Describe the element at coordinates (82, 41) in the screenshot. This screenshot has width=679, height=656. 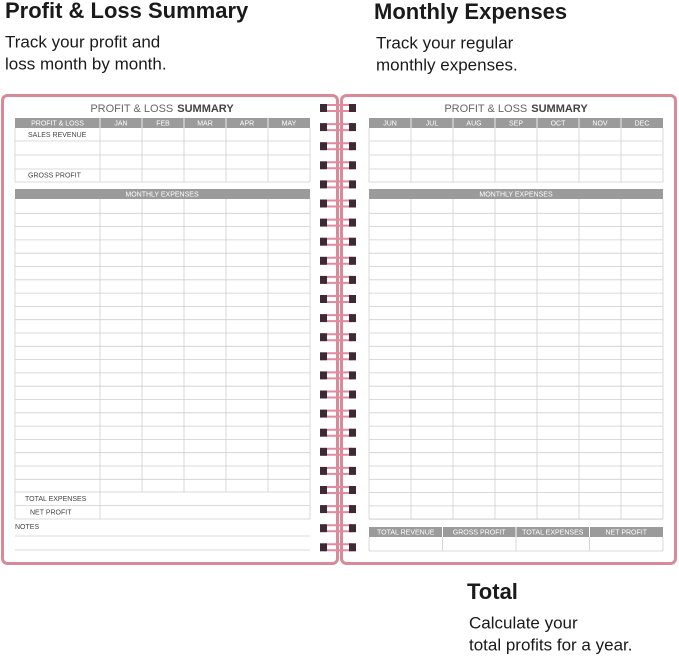
I see `callout-text: Track your profit and` at that location.